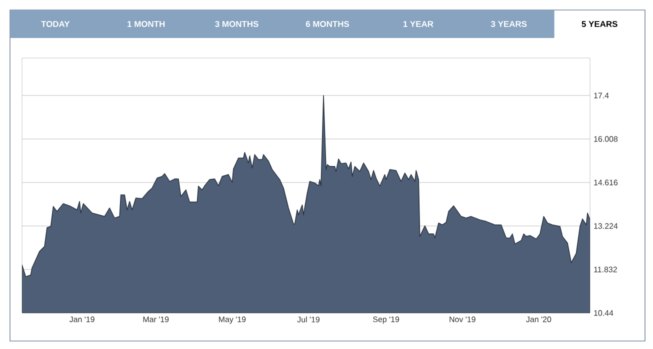 The height and width of the screenshot is (349, 653). I want to click on text: 5 YEARS, so click(600, 24).